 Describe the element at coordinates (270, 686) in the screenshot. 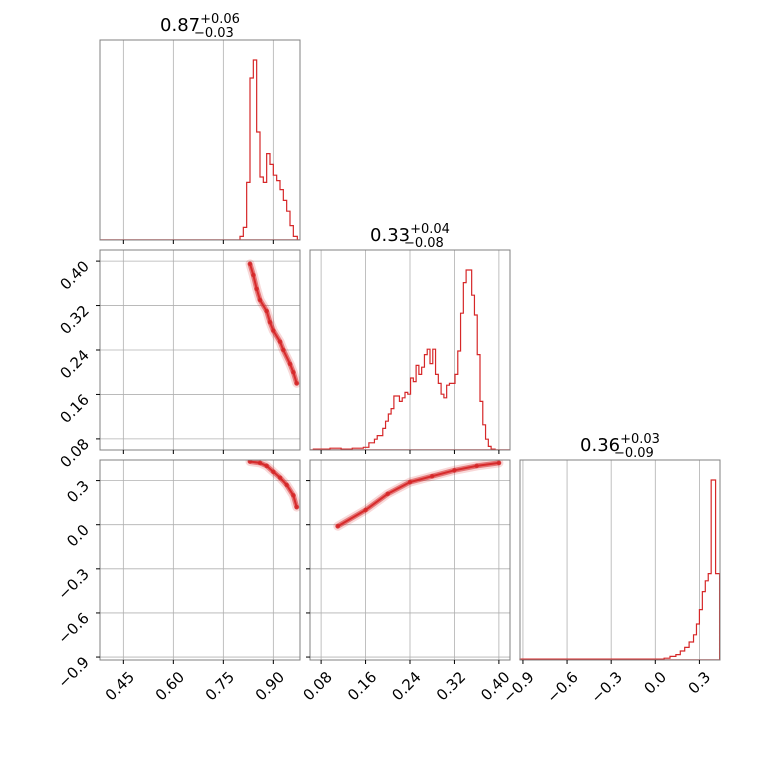

I see `x-tick-label: 0.90` at that location.